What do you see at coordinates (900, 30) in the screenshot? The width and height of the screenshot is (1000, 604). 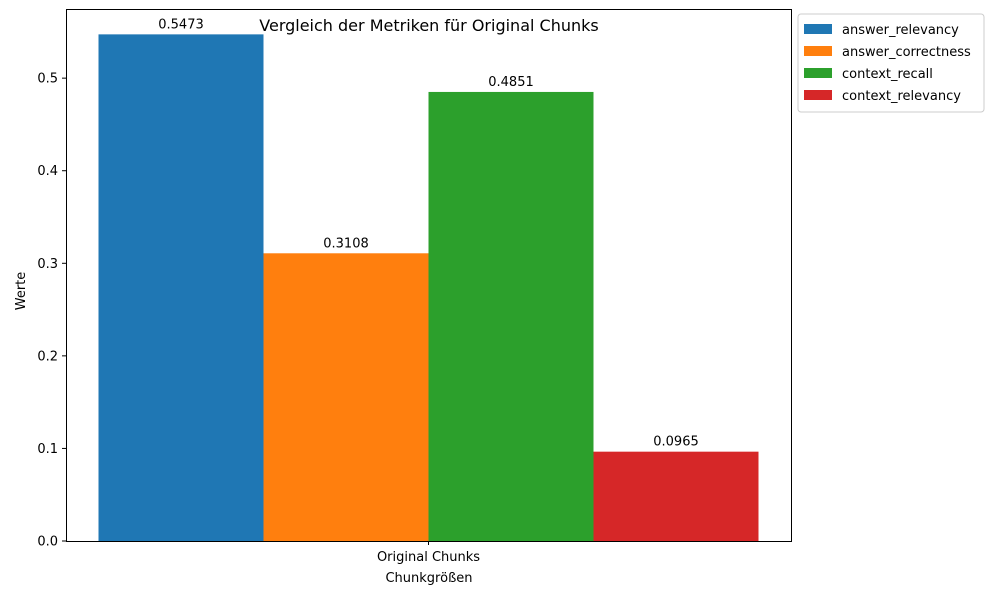 I see `legend-label-answer_relevancy: answer_relevancy` at bounding box center [900, 30].